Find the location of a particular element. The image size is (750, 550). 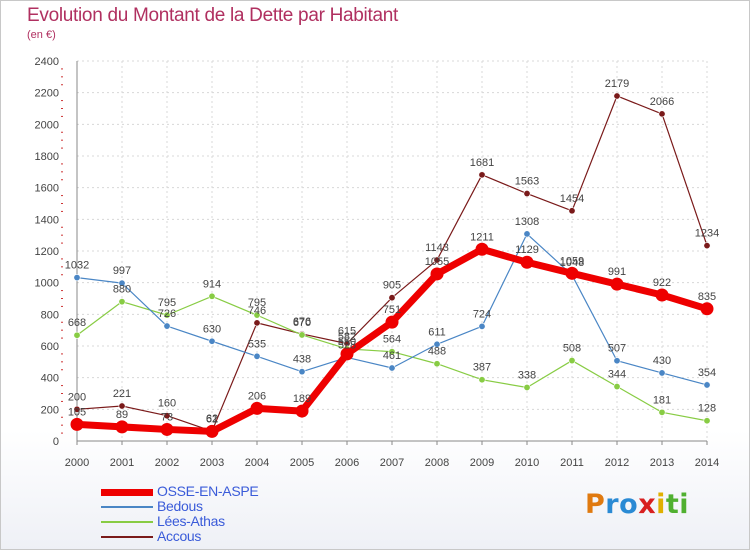

legend-label: Lées-Athas is located at coordinates (191, 521).